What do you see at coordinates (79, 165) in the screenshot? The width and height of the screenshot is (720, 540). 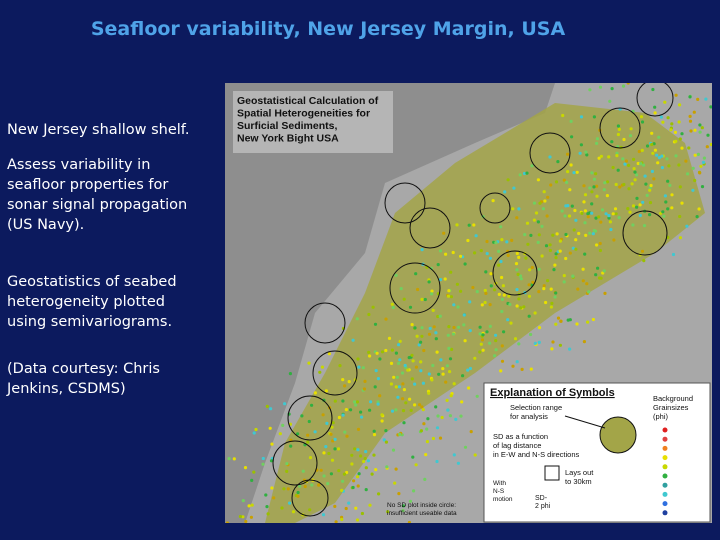 I see `bullet-line: Assess variability in` at bounding box center [79, 165].